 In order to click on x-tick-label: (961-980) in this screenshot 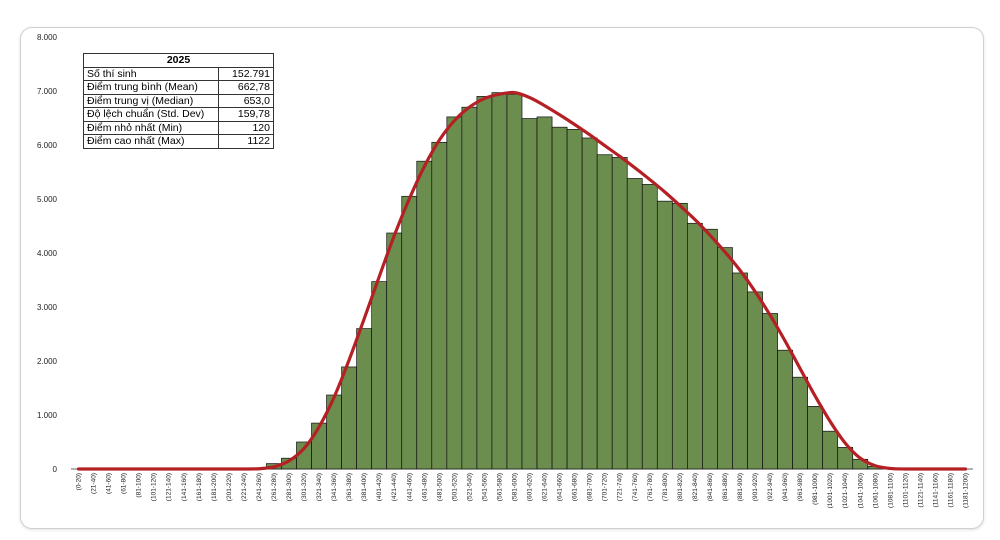, I will do `click(800, 487)`.